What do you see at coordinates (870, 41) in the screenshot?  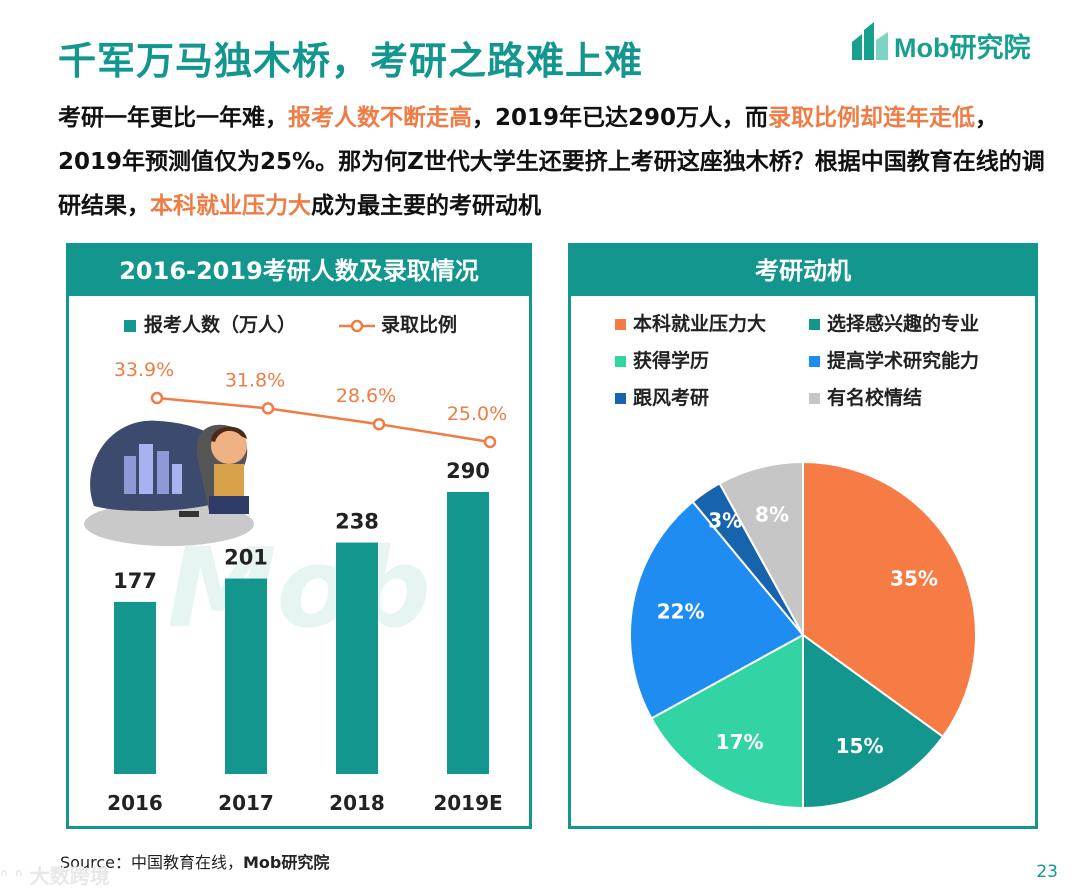 I see `logo-icon` at bounding box center [870, 41].